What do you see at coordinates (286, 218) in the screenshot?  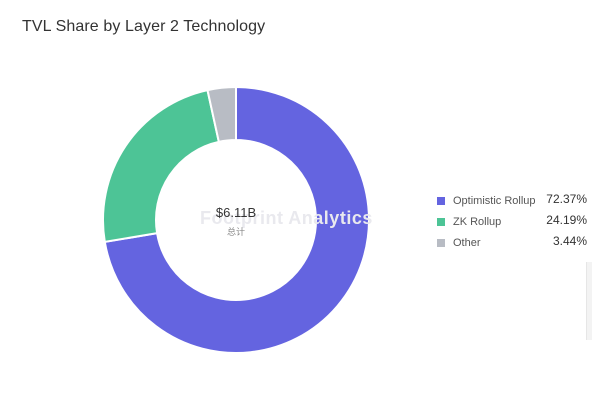 I see `watermark-text: Footprint Analytics` at bounding box center [286, 218].